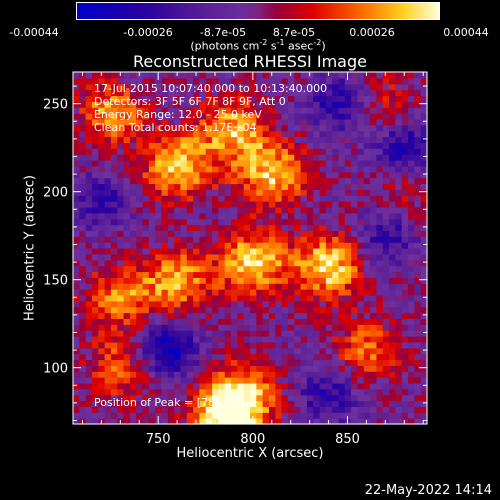 This screenshot has width=500, height=500. What do you see at coordinates (223, 32) in the screenshot?
I see `colorbar-tick-label: -8.7e-05` at bounding box center [223, 32].